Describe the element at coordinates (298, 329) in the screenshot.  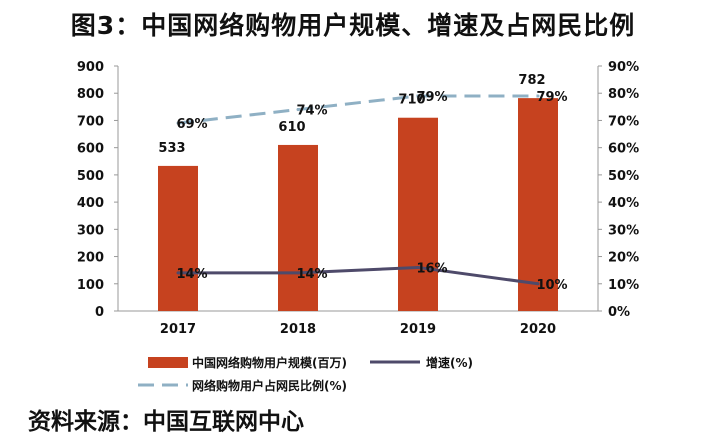
I see `x-tick-label: 2018` at that location.